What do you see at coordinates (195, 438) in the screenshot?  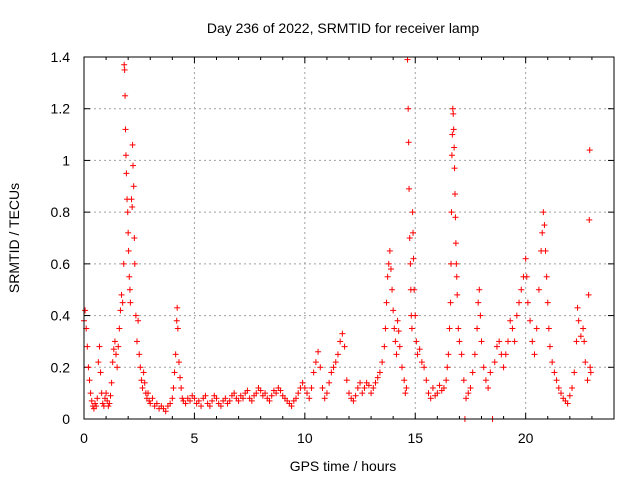 I see `x-tick-label: 5` at bounding box center [195, 438].